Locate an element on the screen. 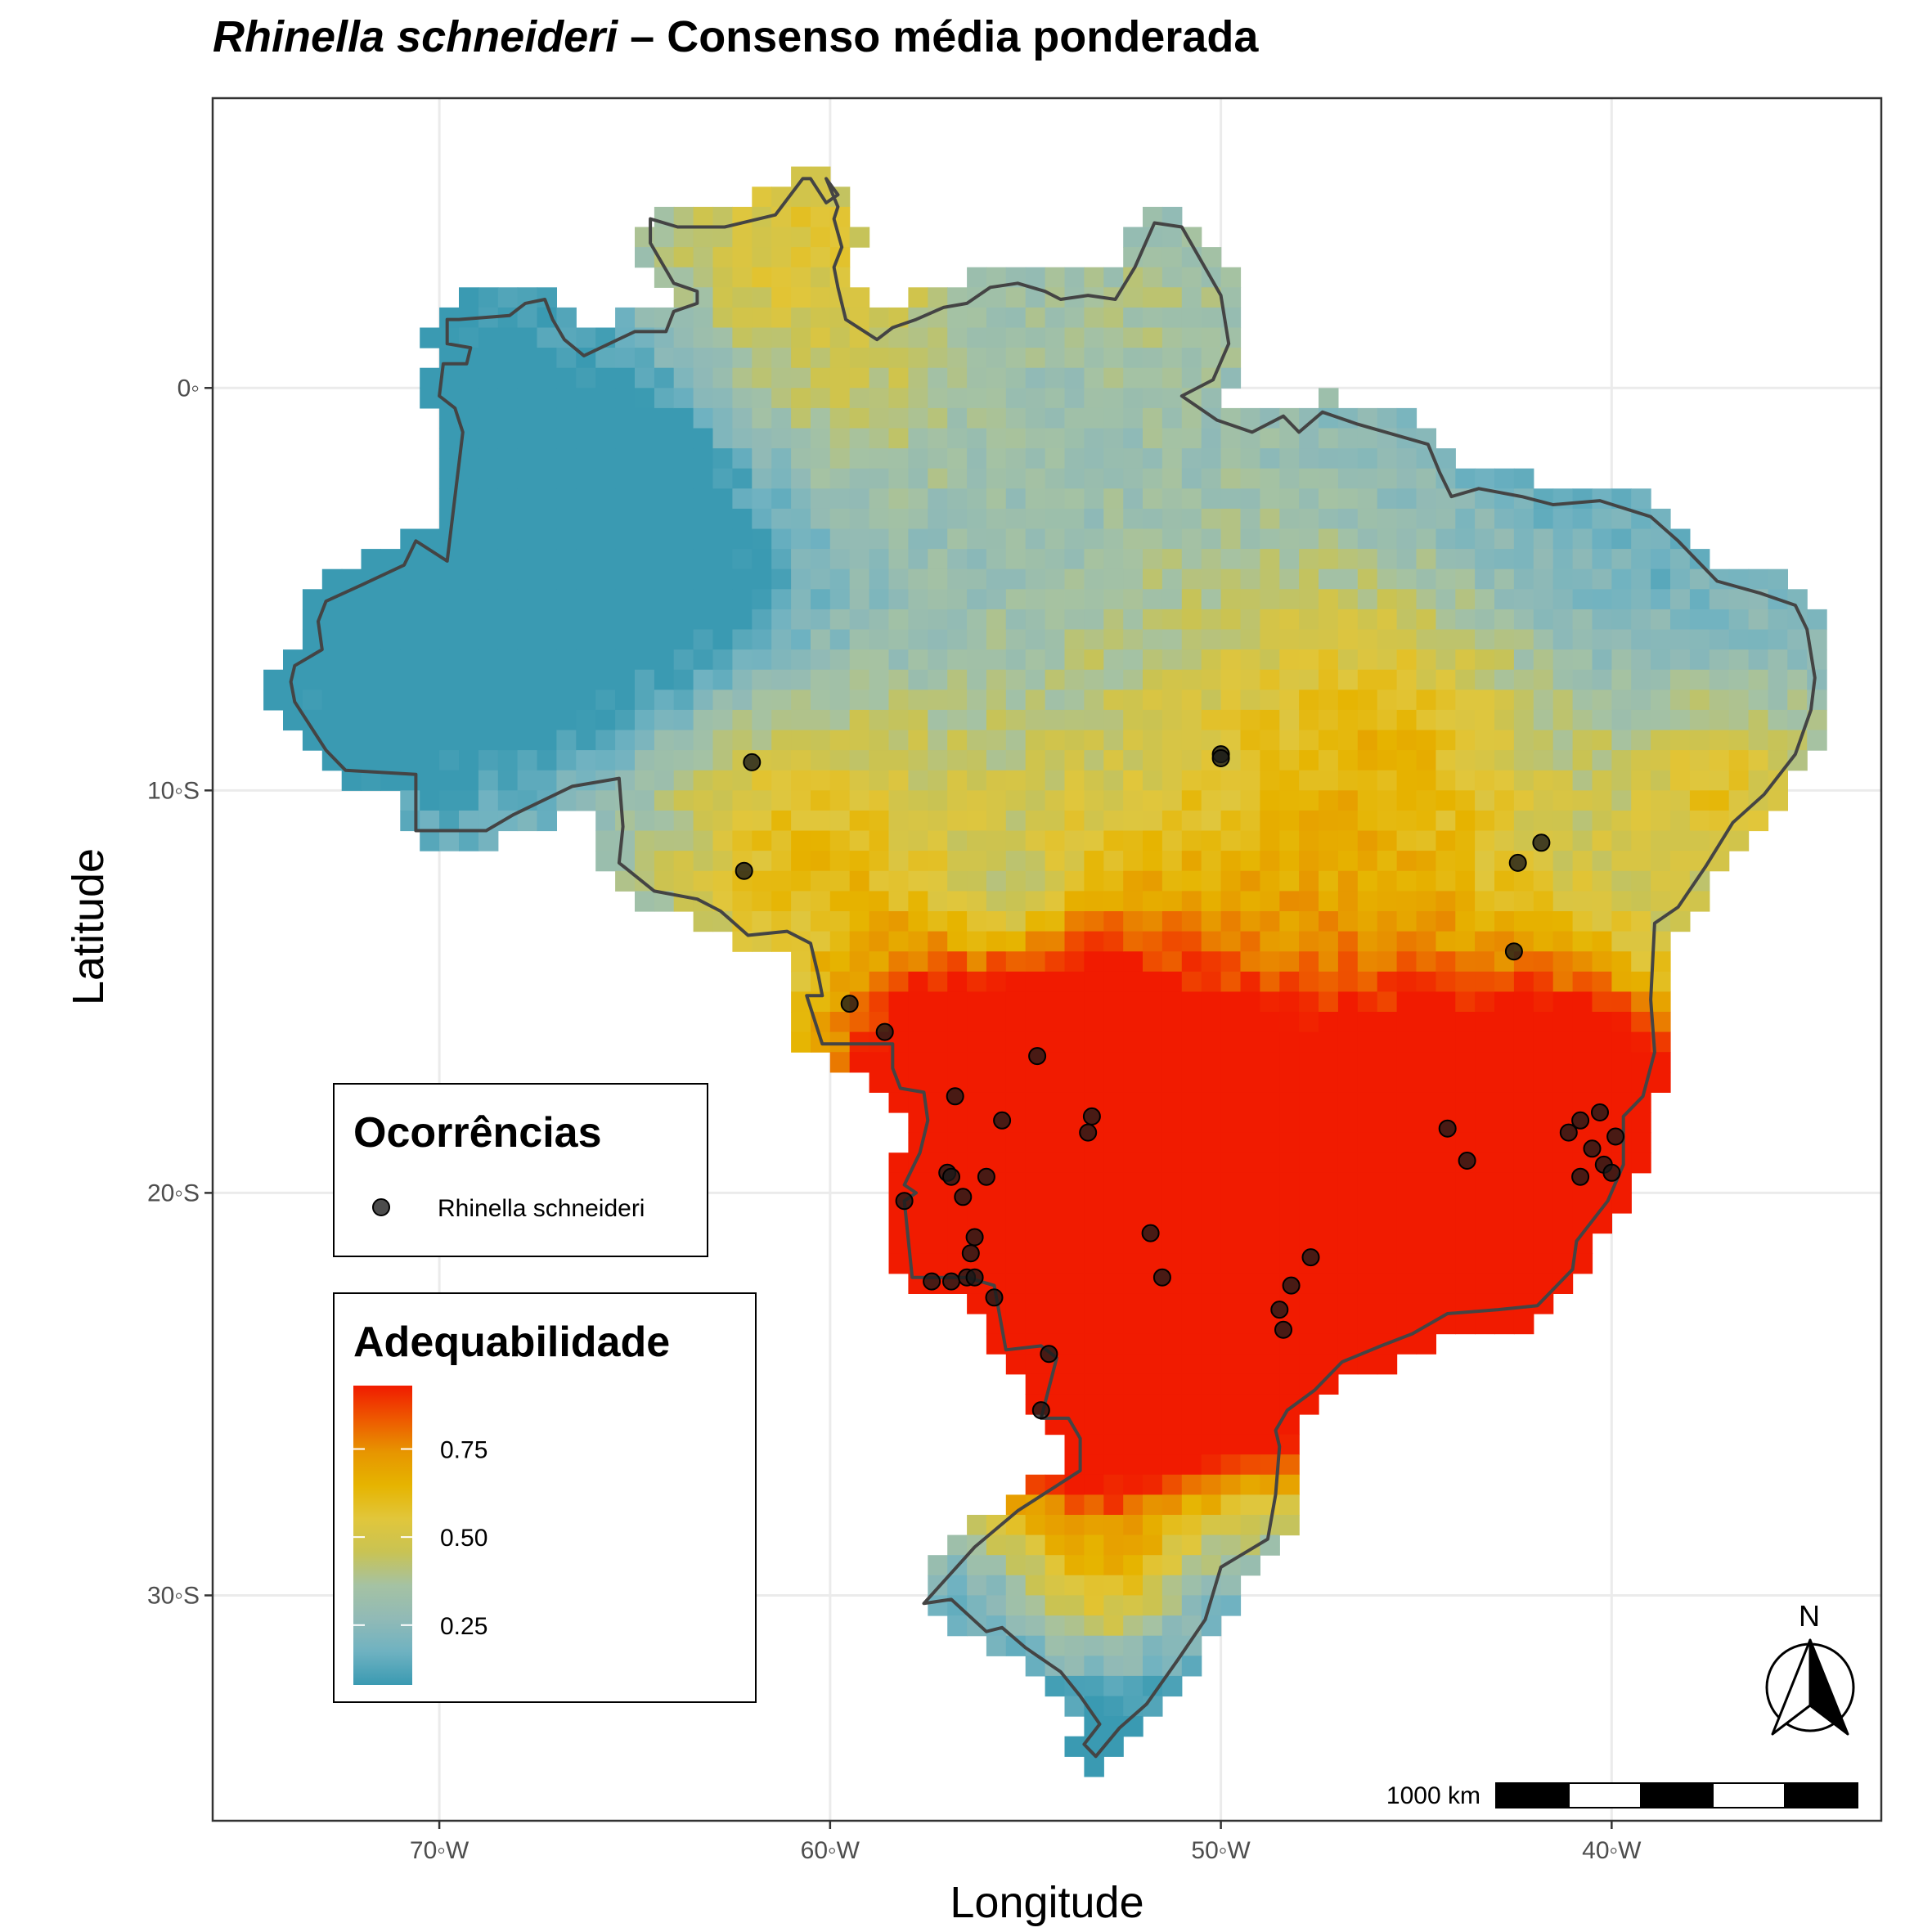  legend-suitability: Adequabilidade 0.250.500.75 is located at coordinates (545, 1498).